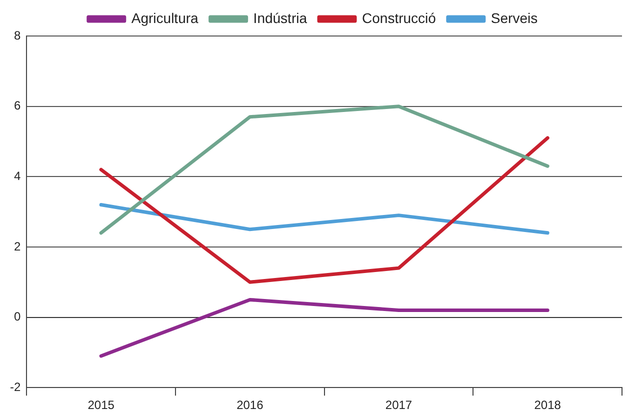 This screenshot has height=416, width=632. I want to click on x-tick-label: 2016, so click(250, 405).